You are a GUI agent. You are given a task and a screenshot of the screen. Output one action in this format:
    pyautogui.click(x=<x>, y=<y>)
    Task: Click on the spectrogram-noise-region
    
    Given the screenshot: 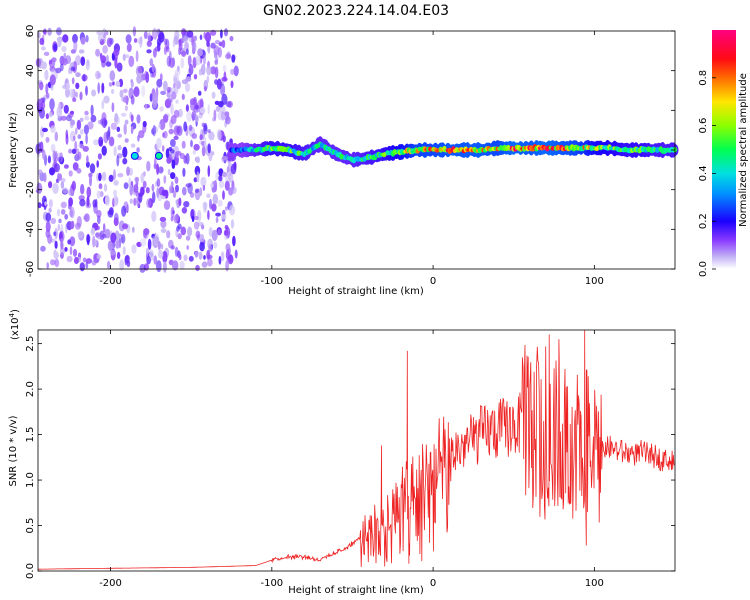 What is the action you would take?
    pyautogui.click(x=137, y=149)
    